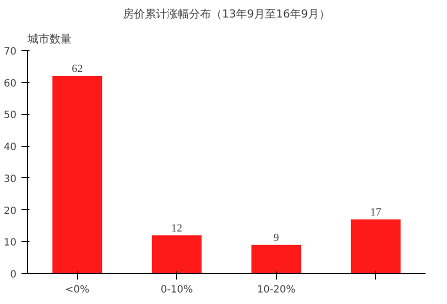  I want to click on x-tick-label: 10-20%, so click(276, 290).